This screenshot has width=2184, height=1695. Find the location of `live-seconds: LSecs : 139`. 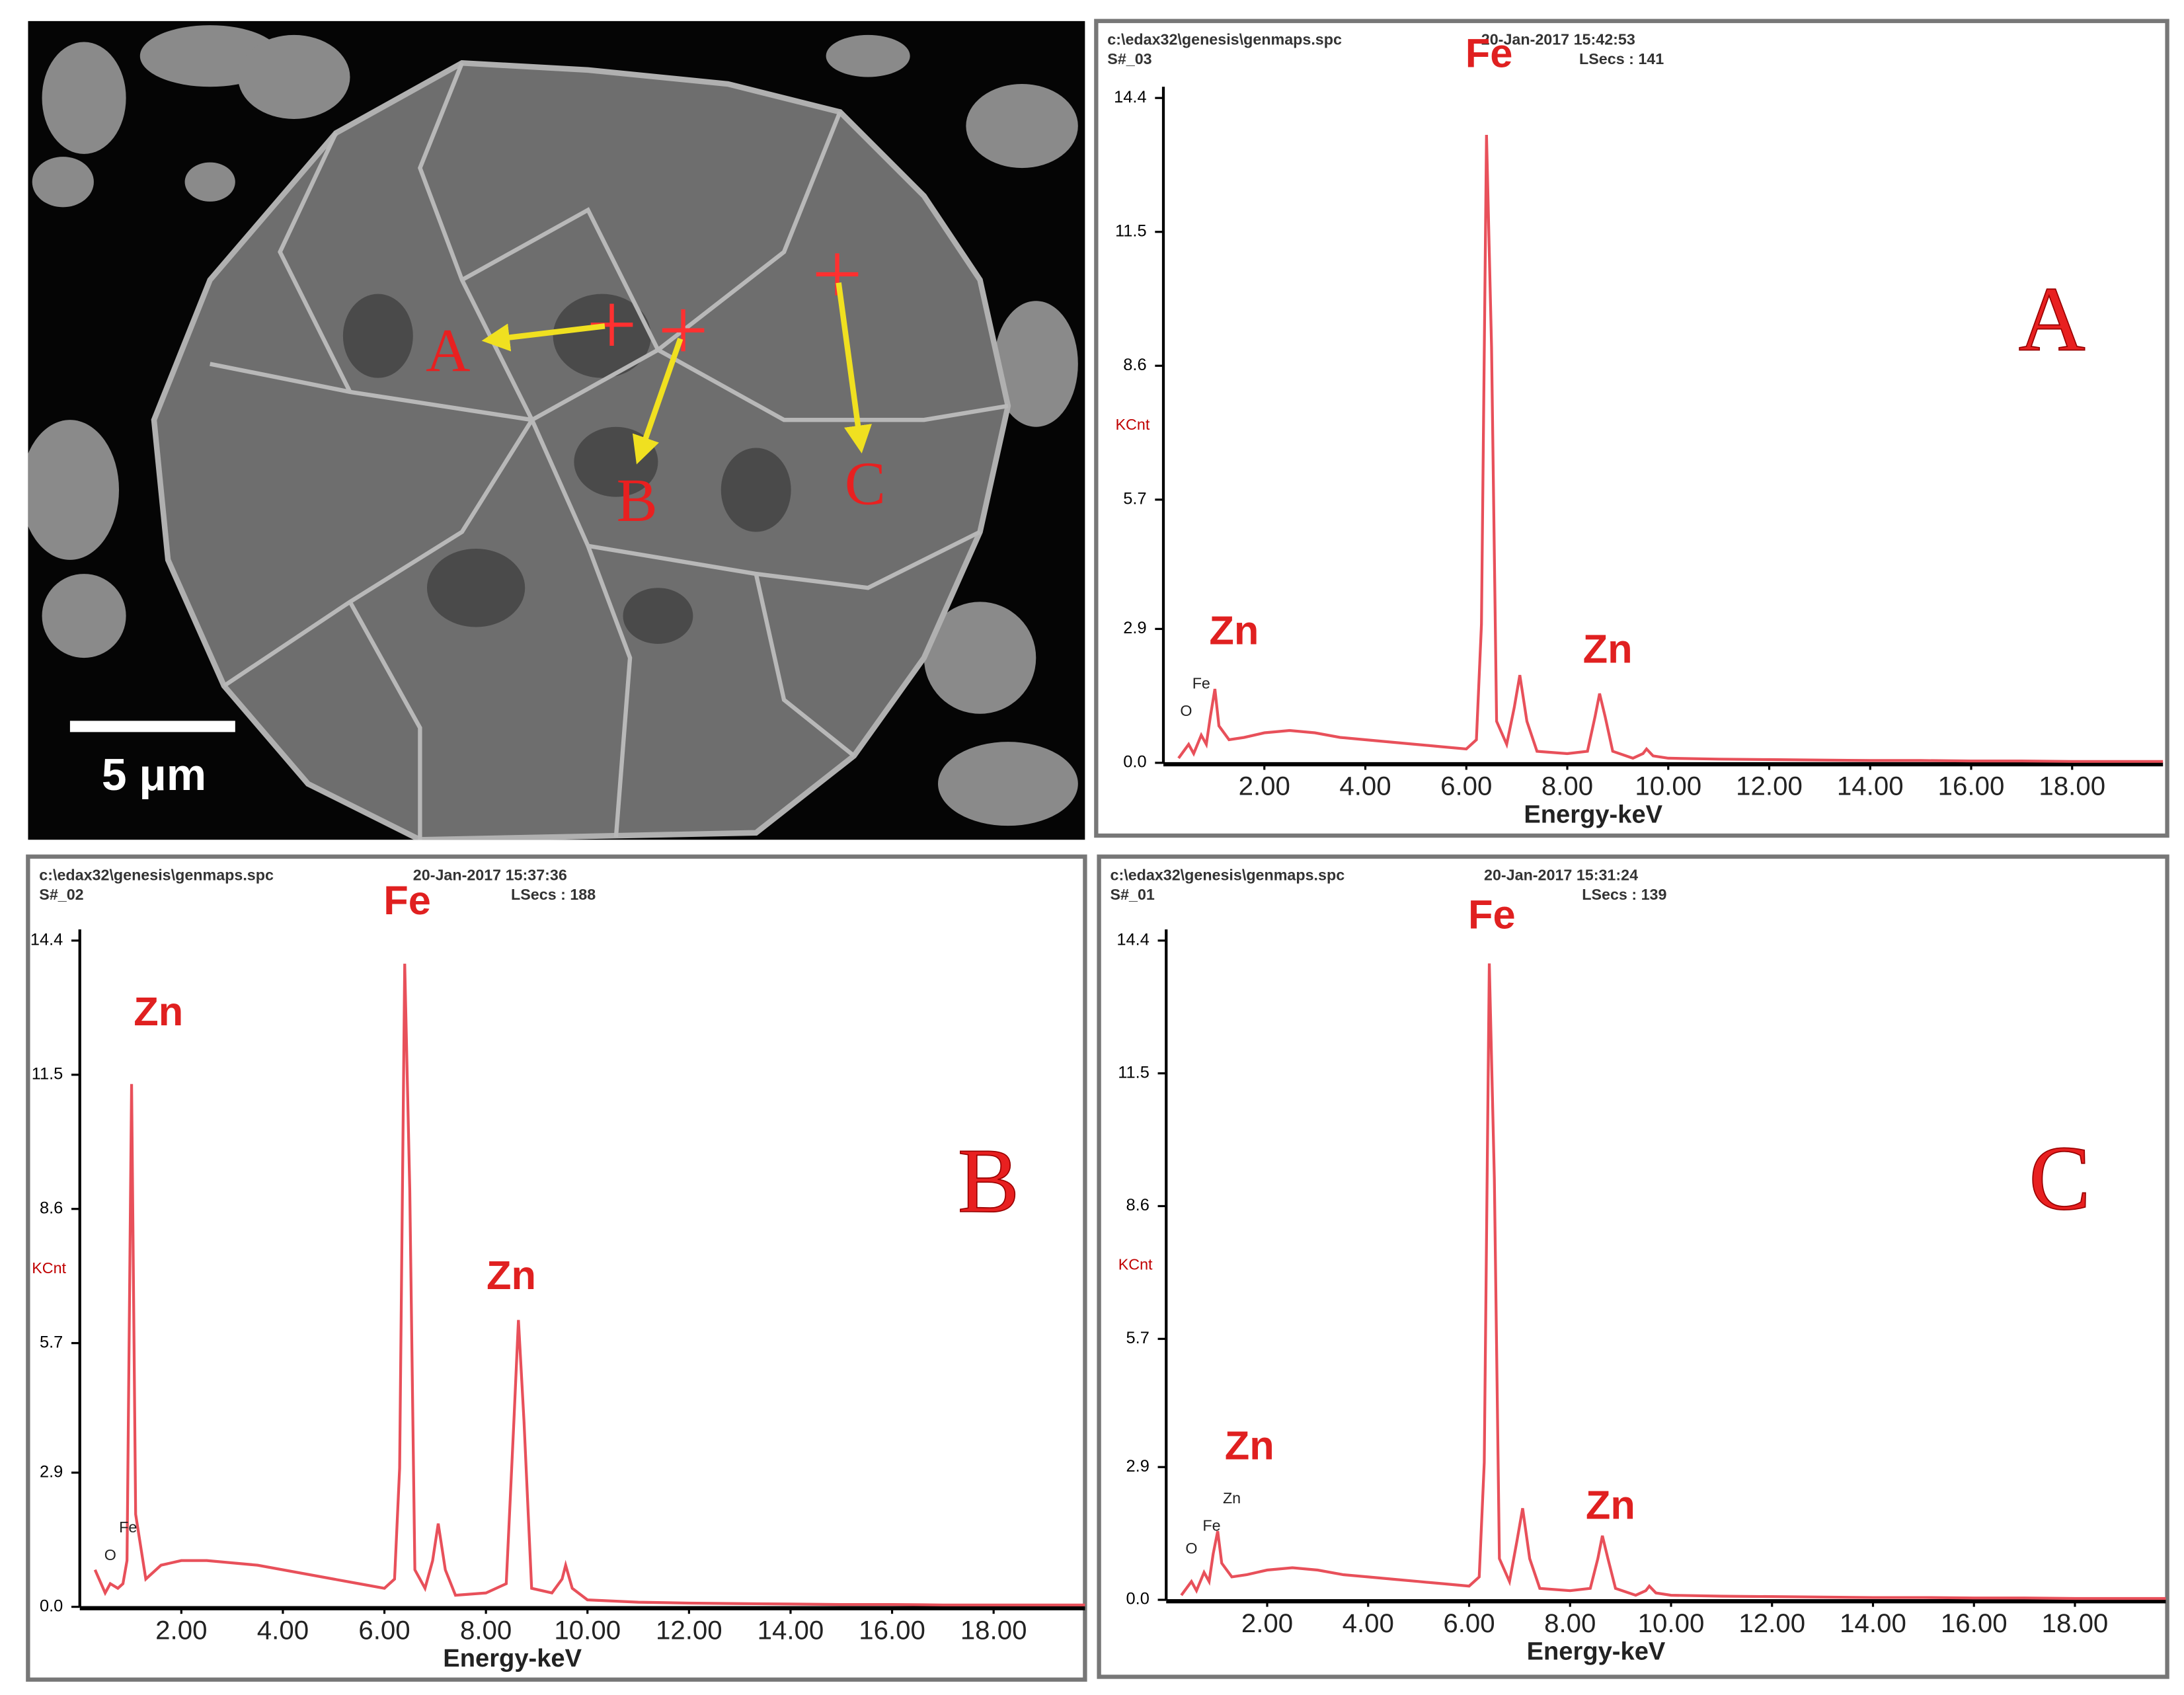

live-seconds: LSecs : 139 is located at coordinates (1624, 894).